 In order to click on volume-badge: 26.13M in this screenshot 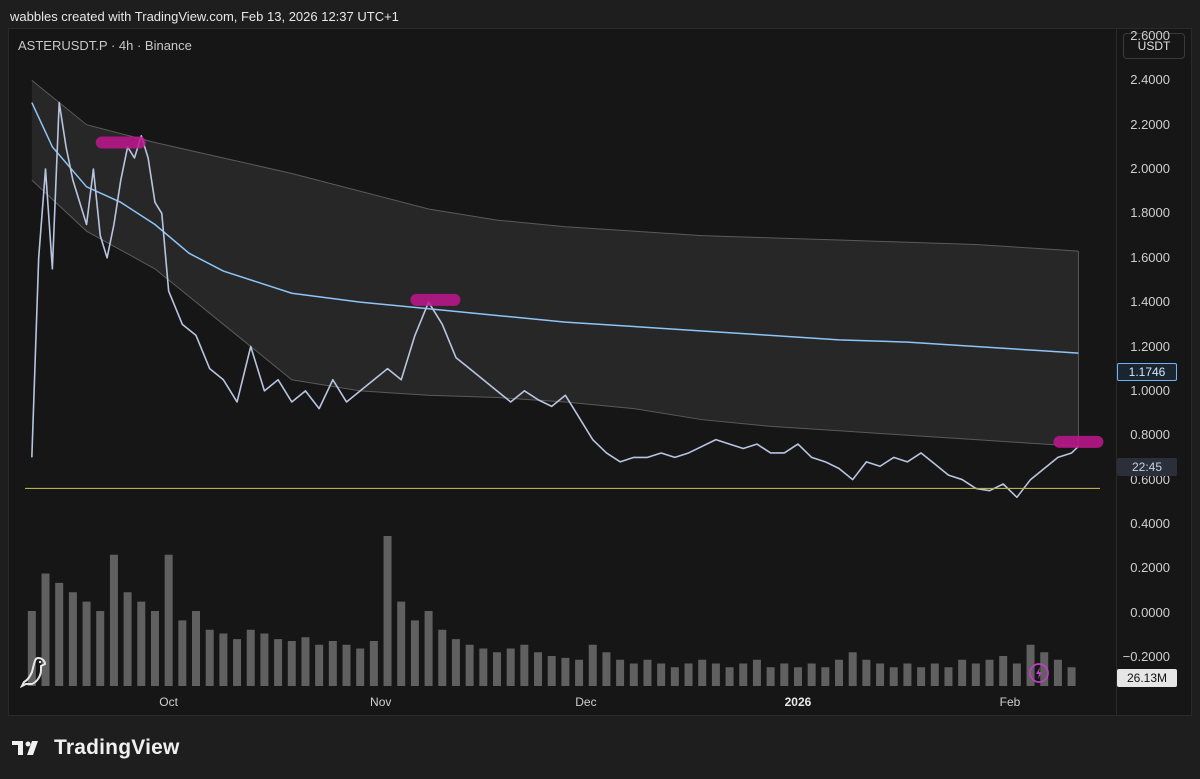, I will do `click(1147, 678)`.